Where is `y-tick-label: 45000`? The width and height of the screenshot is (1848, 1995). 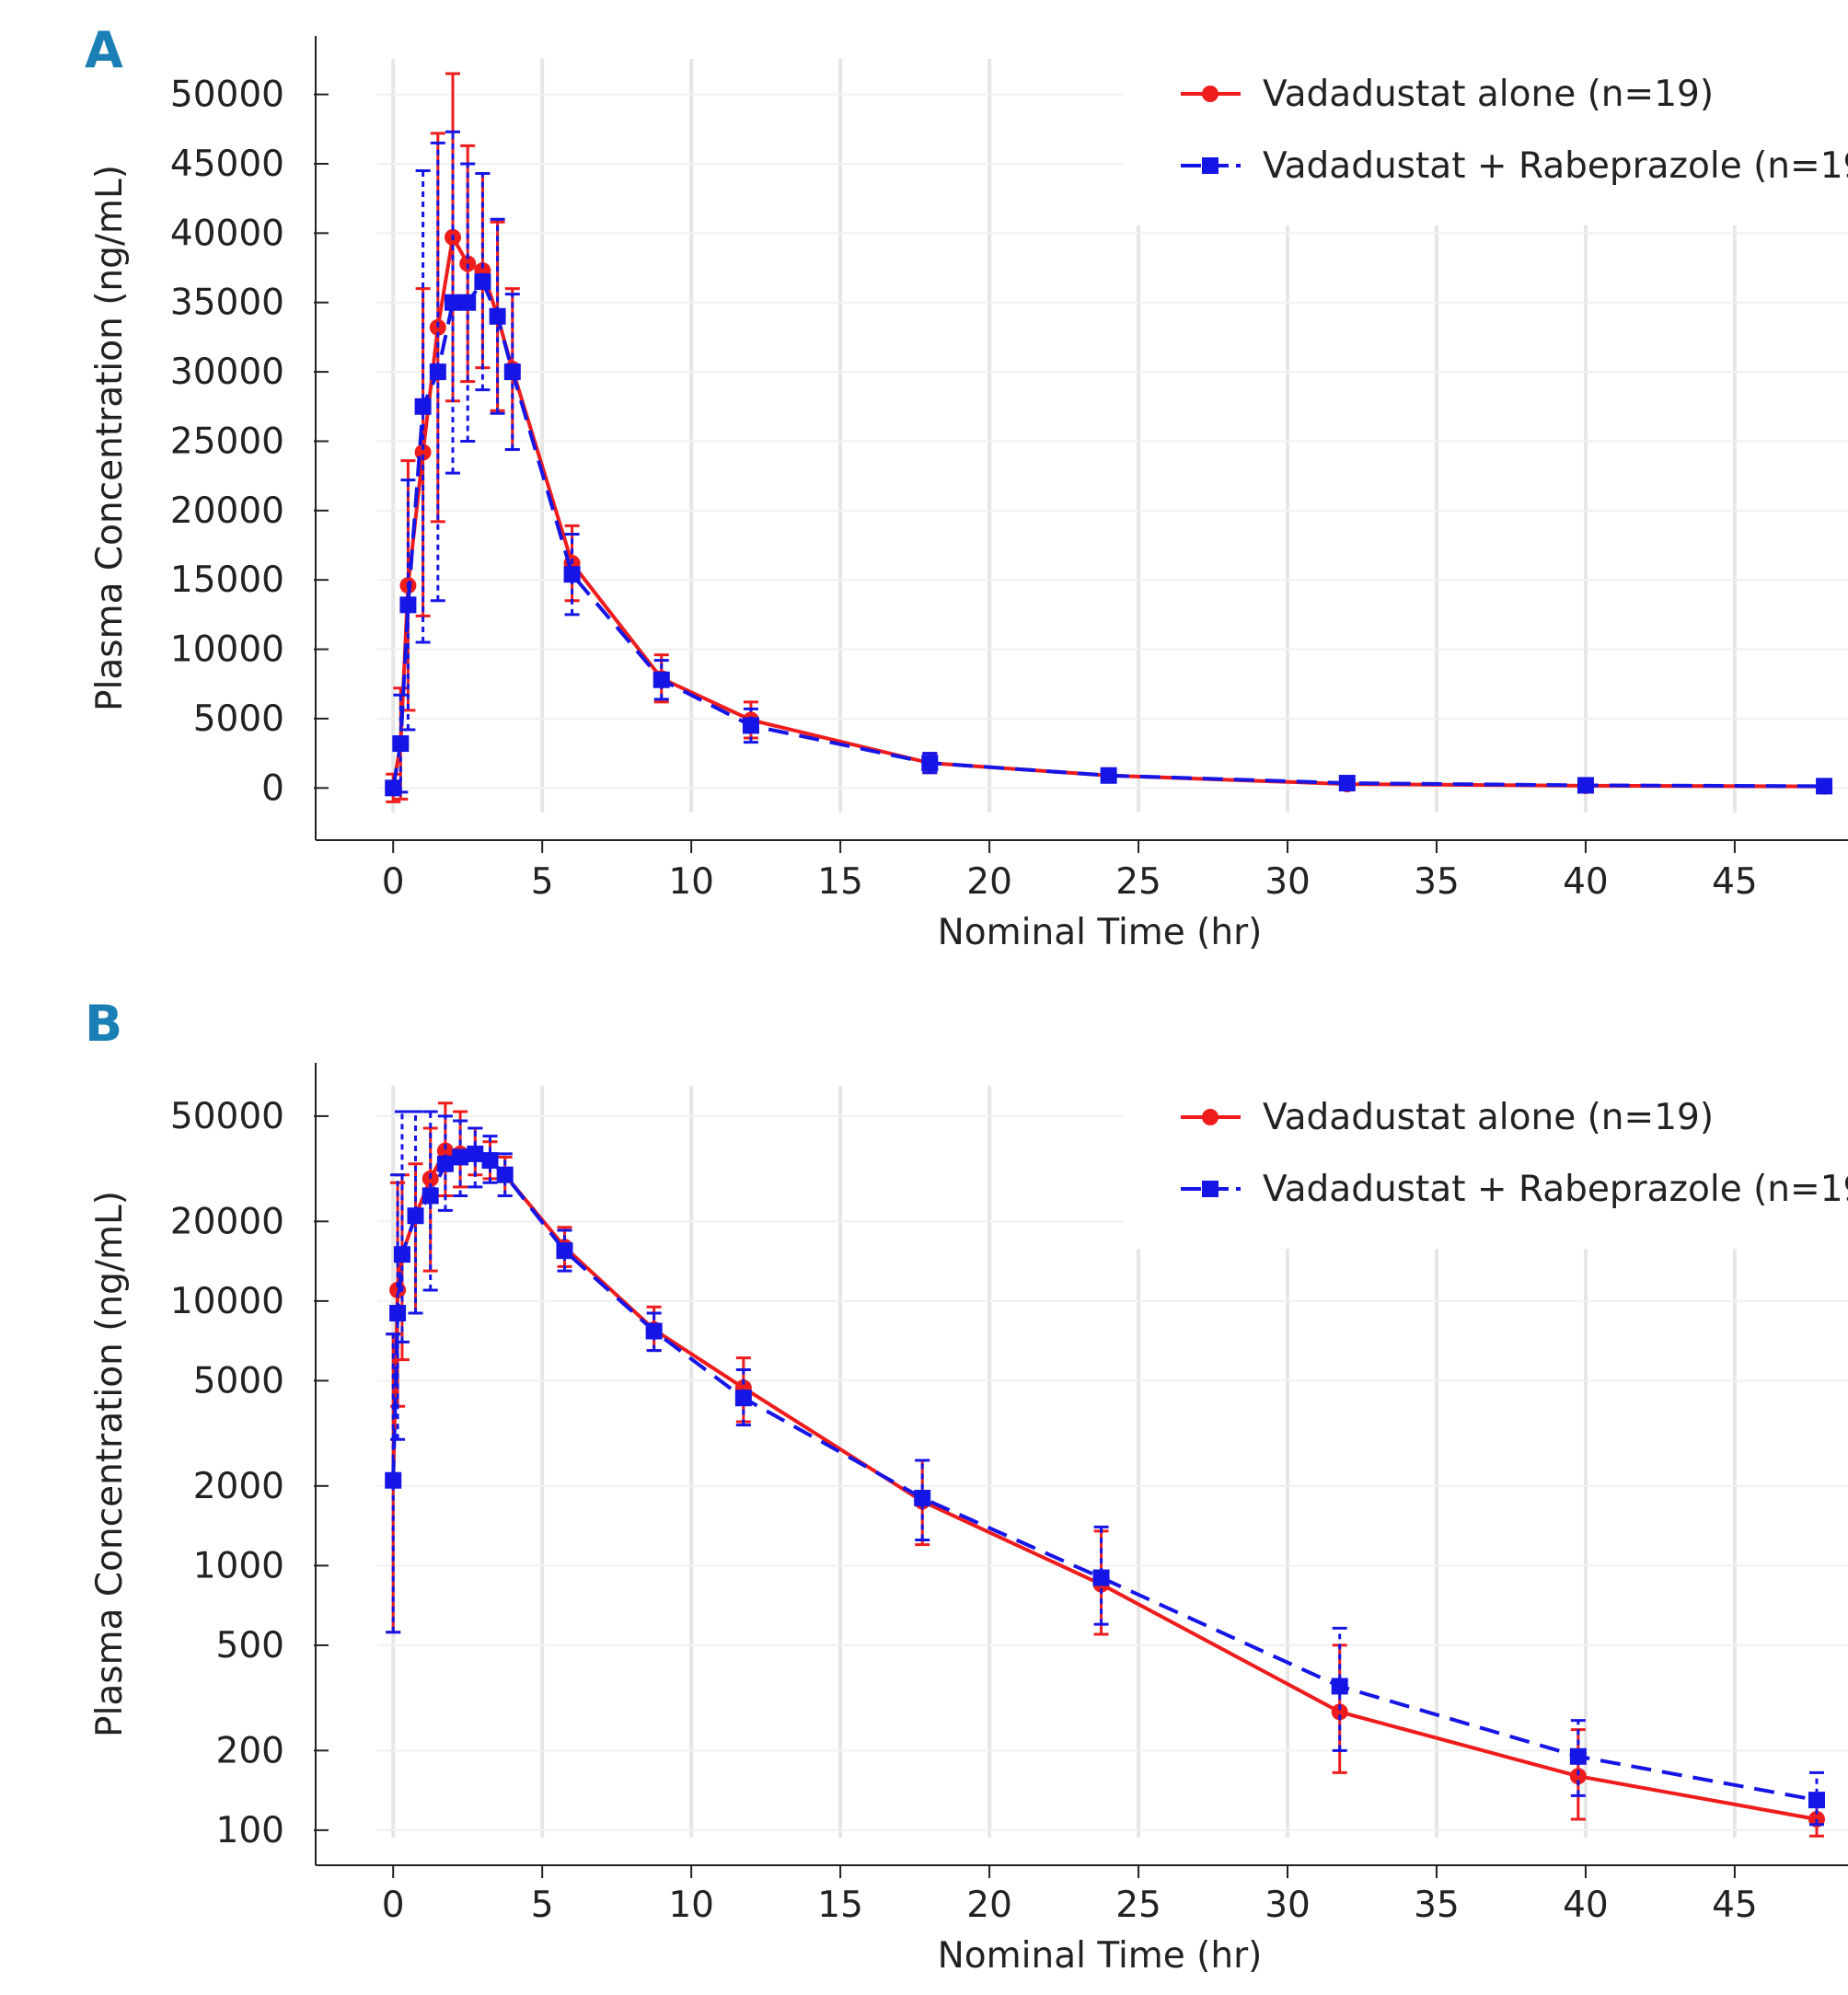 y-tick-label: 45000 is located at coordinates (227, 164).